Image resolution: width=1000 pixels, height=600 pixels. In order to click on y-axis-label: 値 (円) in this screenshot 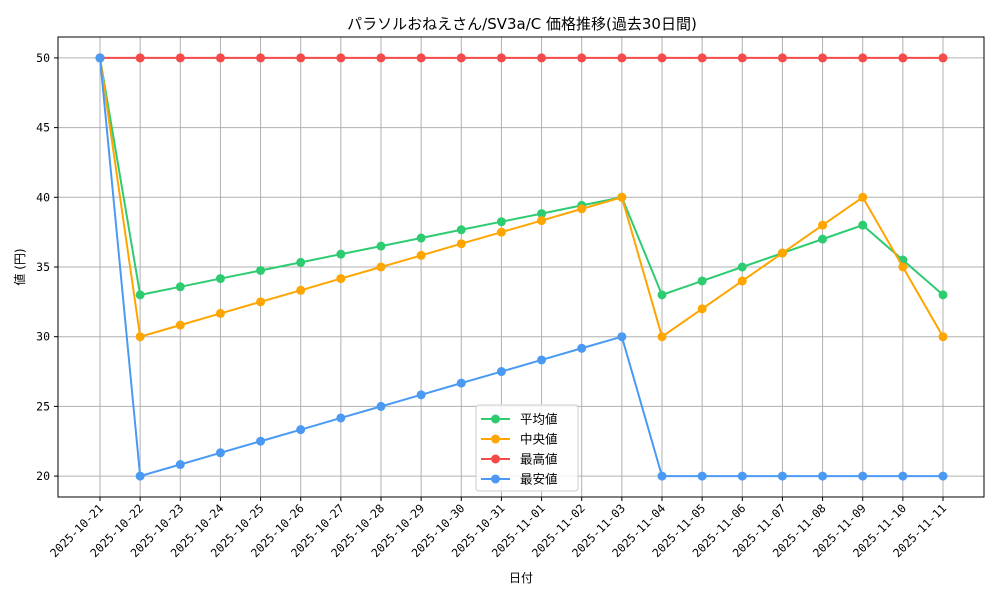, I will do `click(19, 266)`.